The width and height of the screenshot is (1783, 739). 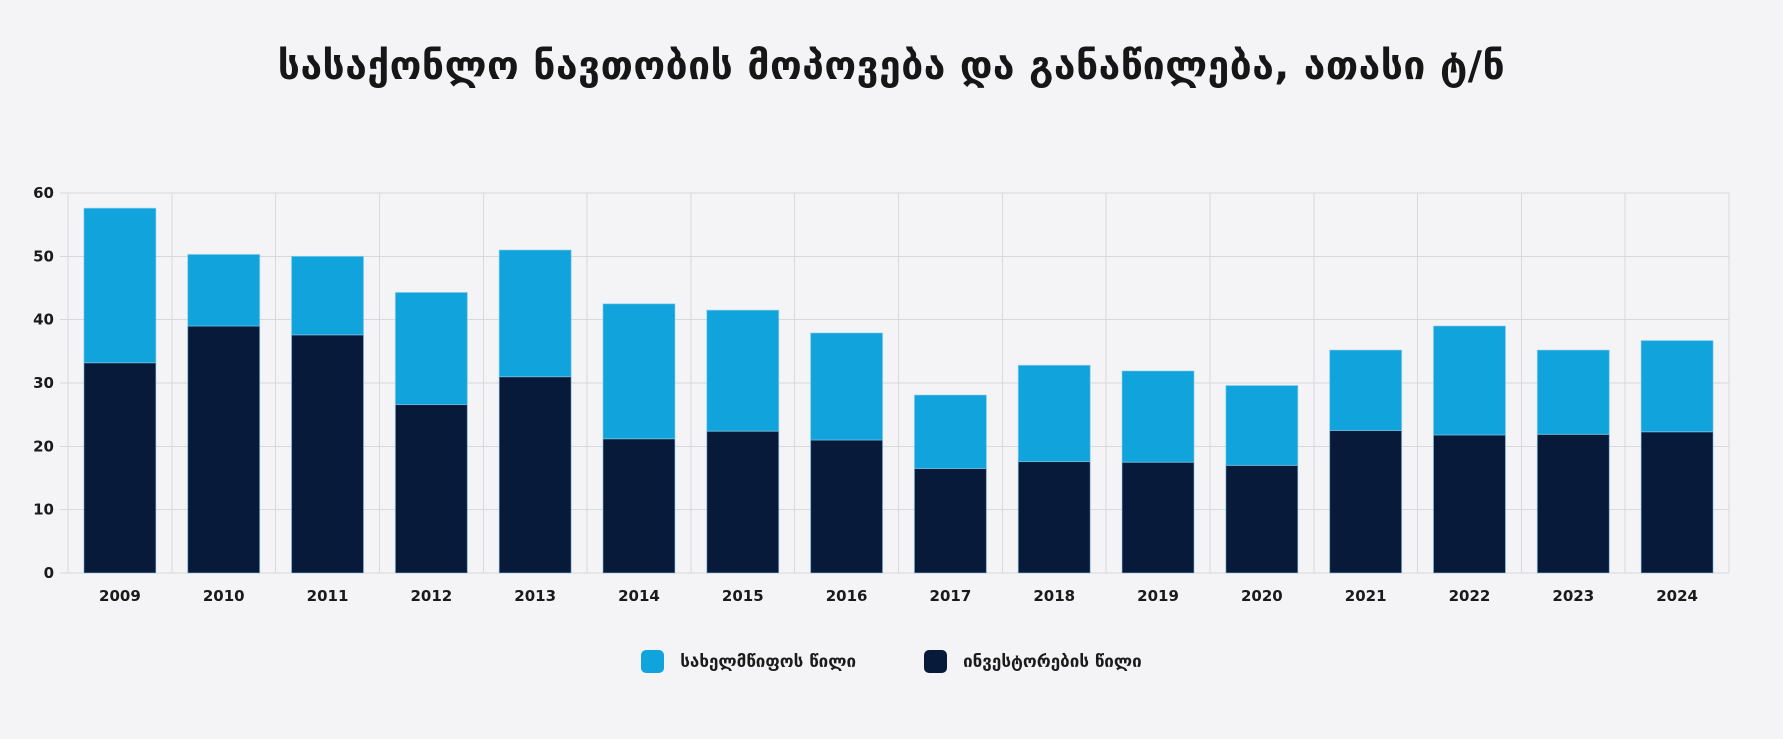 I want to click on legend-swatch-investor-share, so click(x=936, y=661).